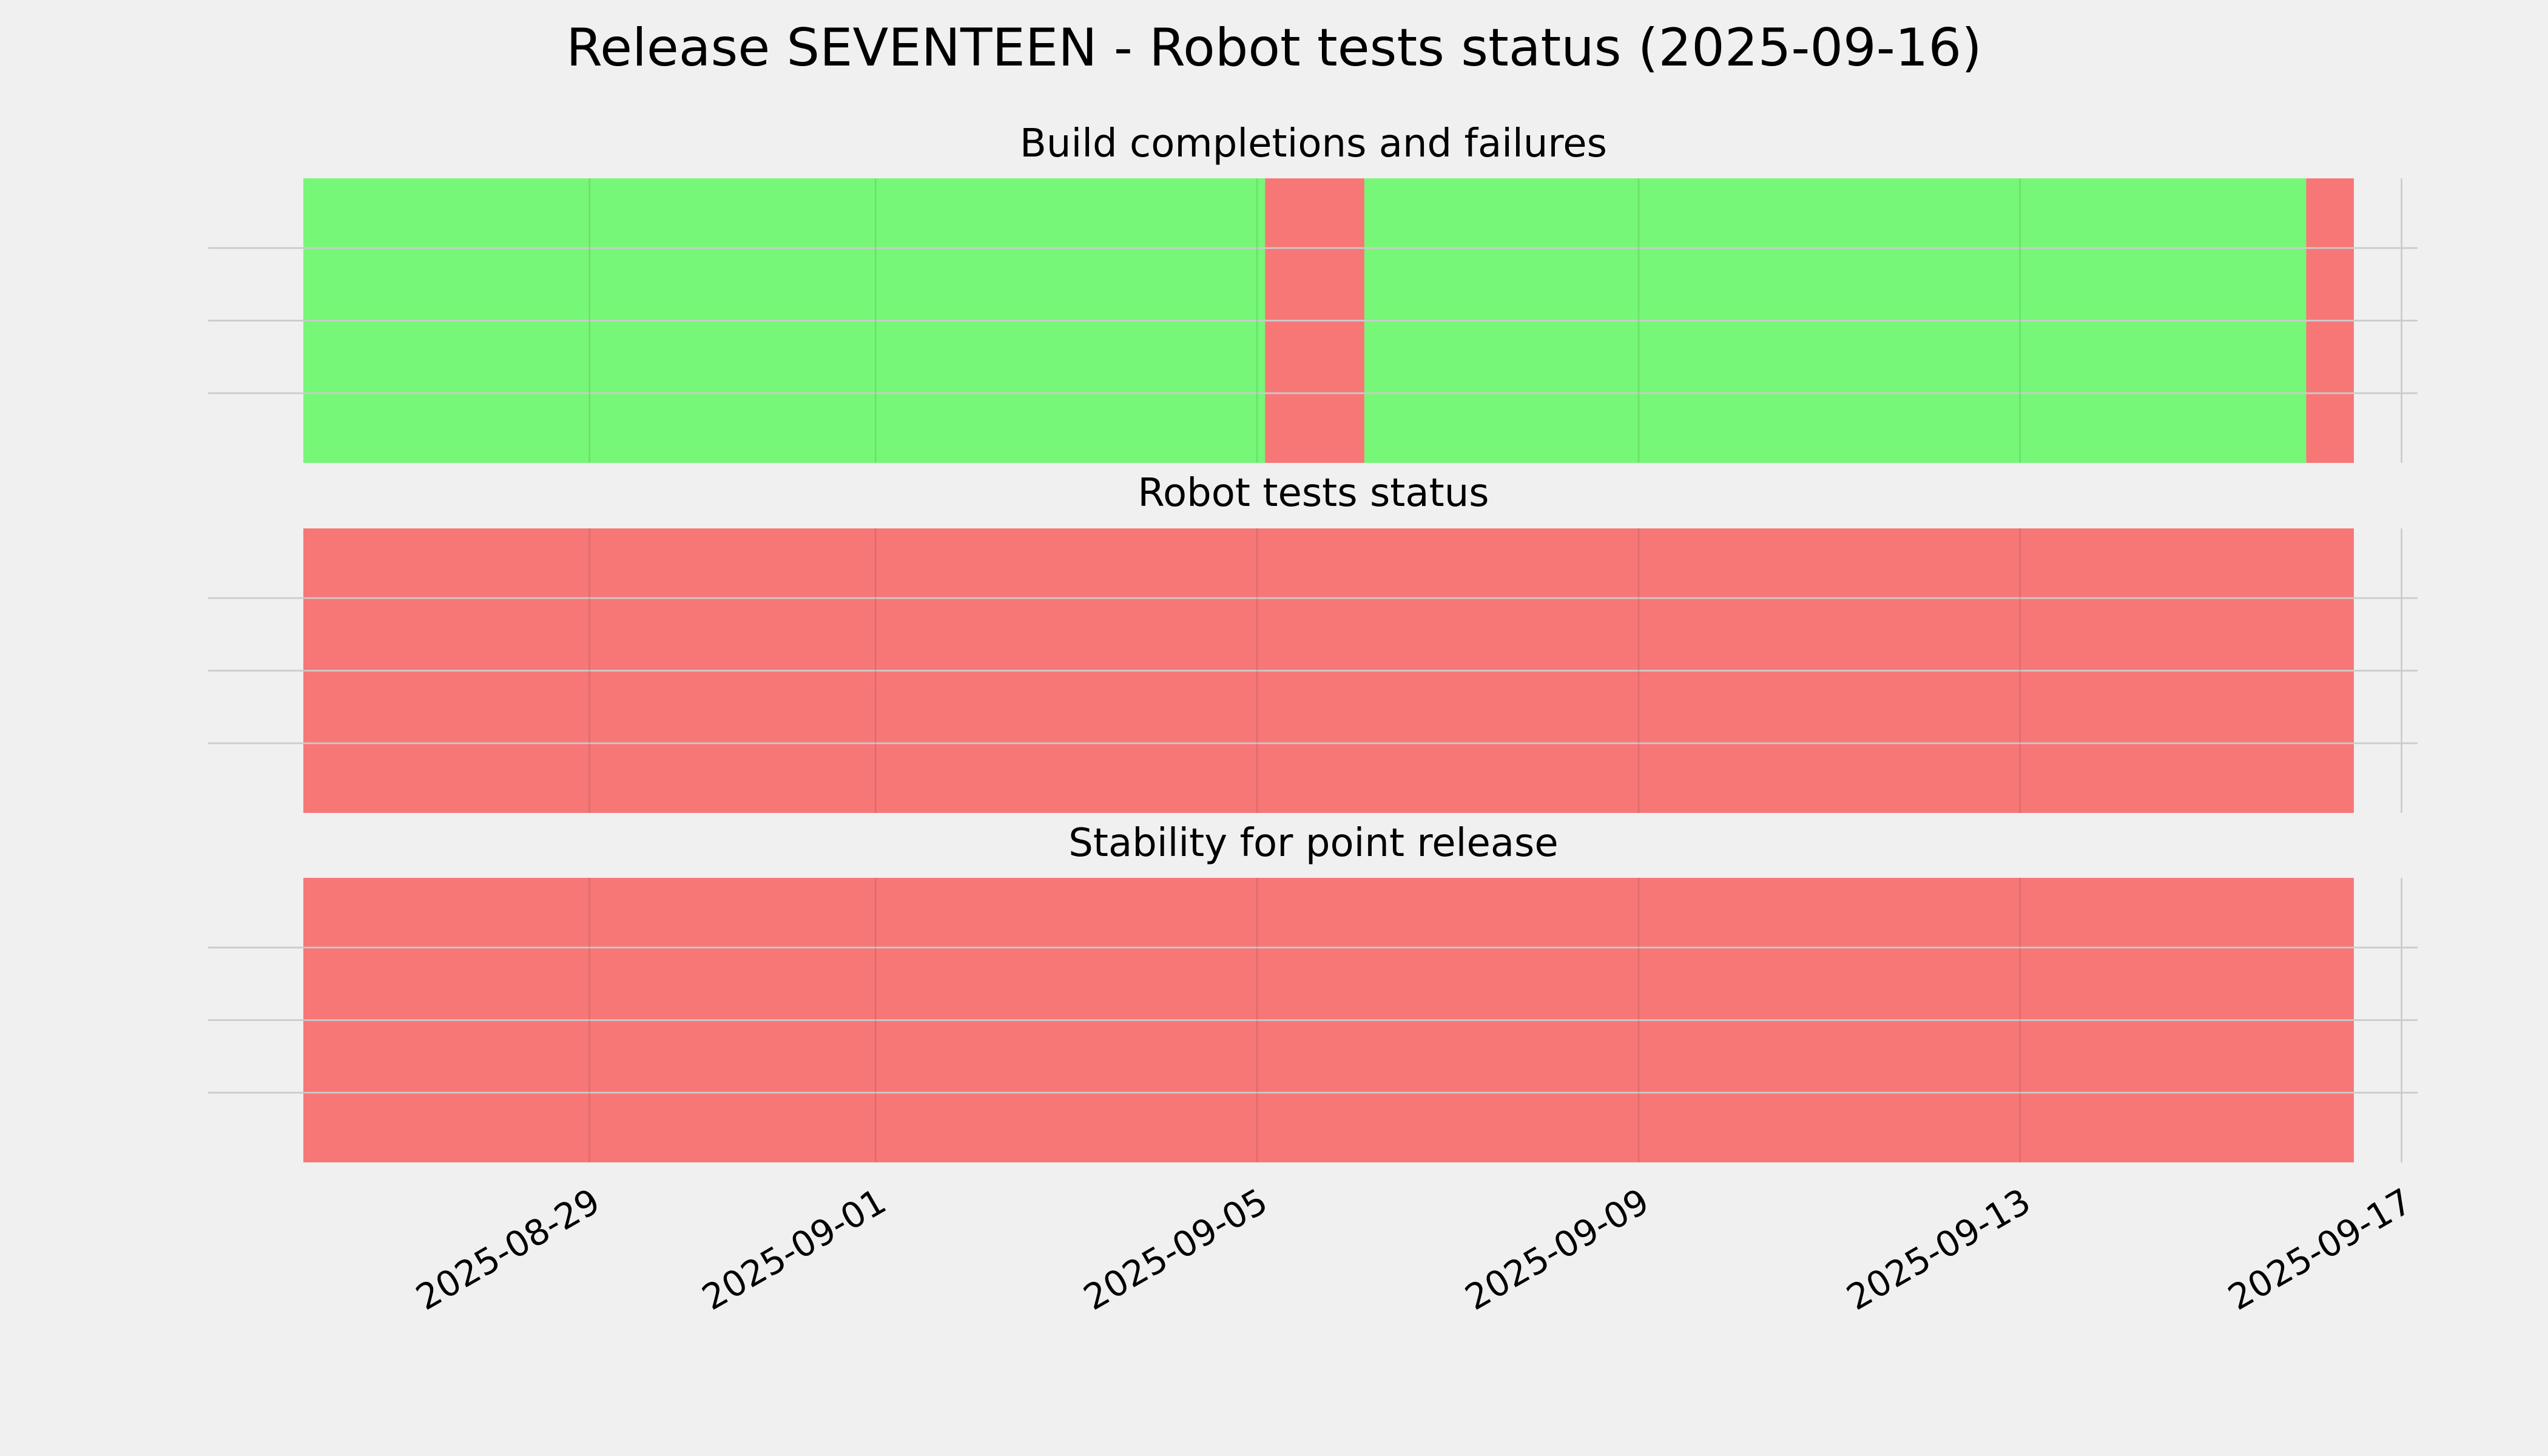 The height and width of the screenshot is (1456, 2548). I want to click on panel-title: Stability for point release, so click(1313, 843).